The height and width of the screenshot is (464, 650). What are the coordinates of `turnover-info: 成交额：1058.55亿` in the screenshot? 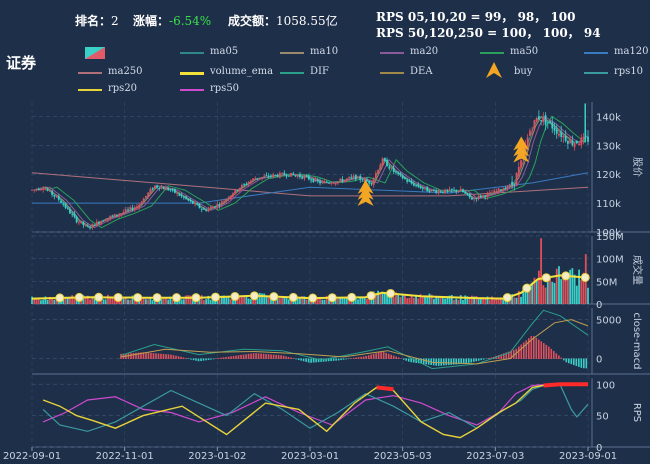 It's located at (283, 20).